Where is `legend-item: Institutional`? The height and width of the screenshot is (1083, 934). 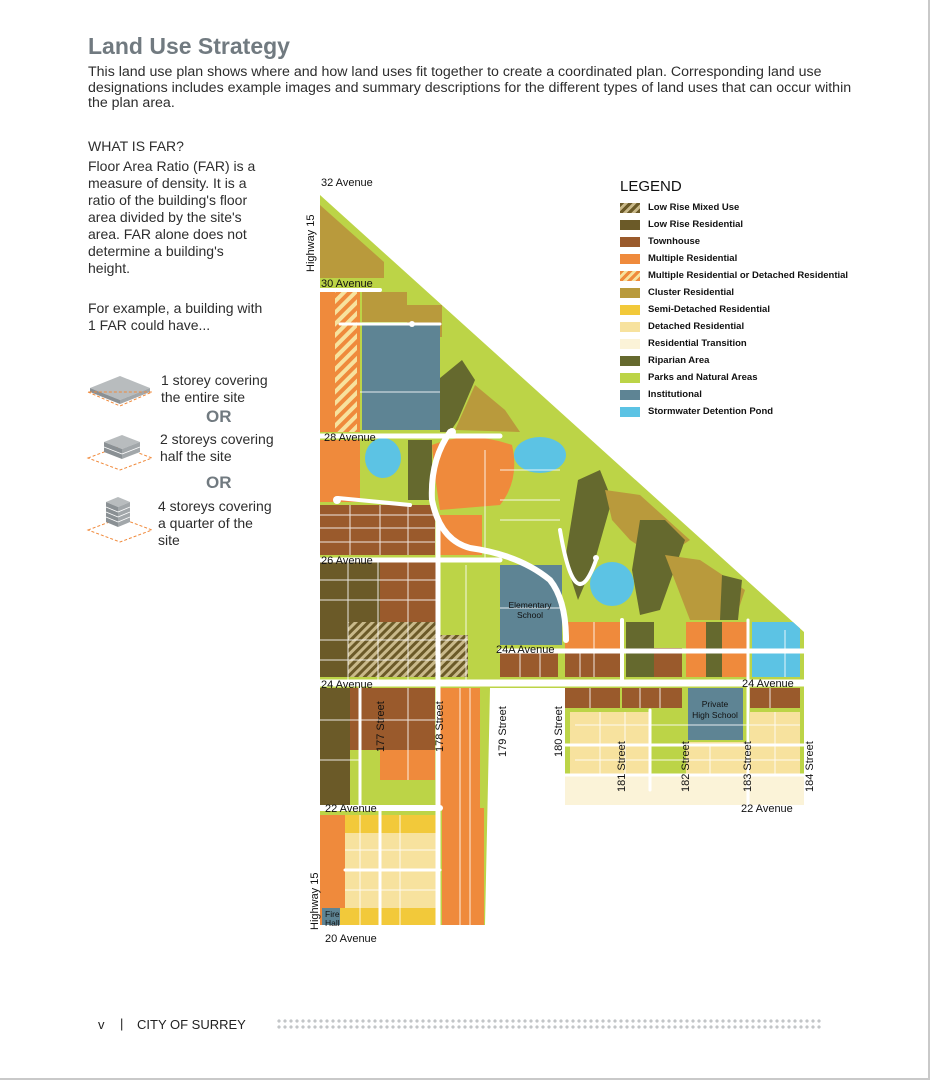
legend-item: Institutional is located at coordinates (734, 394).